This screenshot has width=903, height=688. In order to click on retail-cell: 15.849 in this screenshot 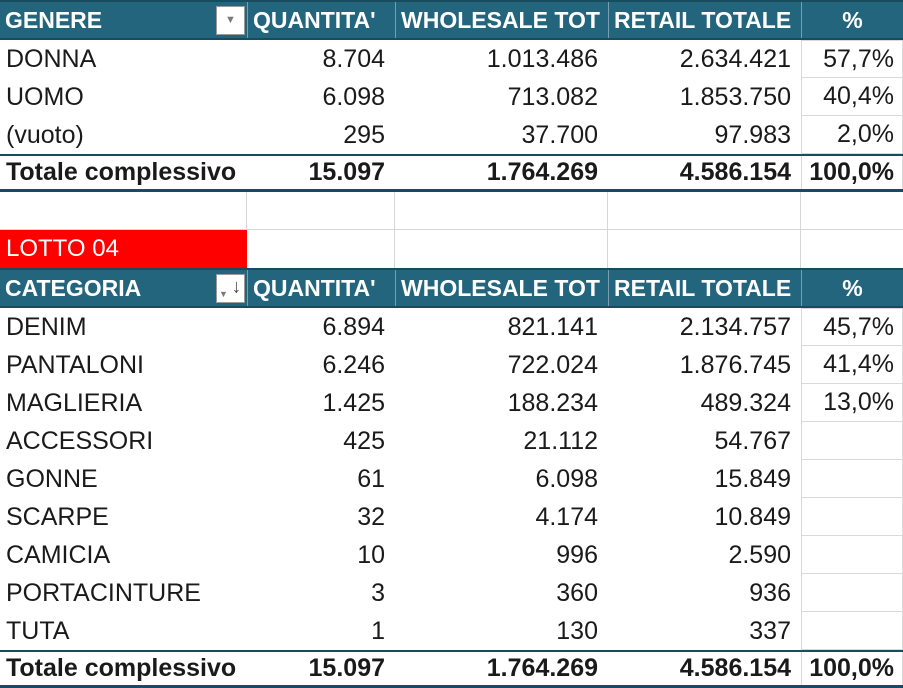, I will do `click(752, 478)`.